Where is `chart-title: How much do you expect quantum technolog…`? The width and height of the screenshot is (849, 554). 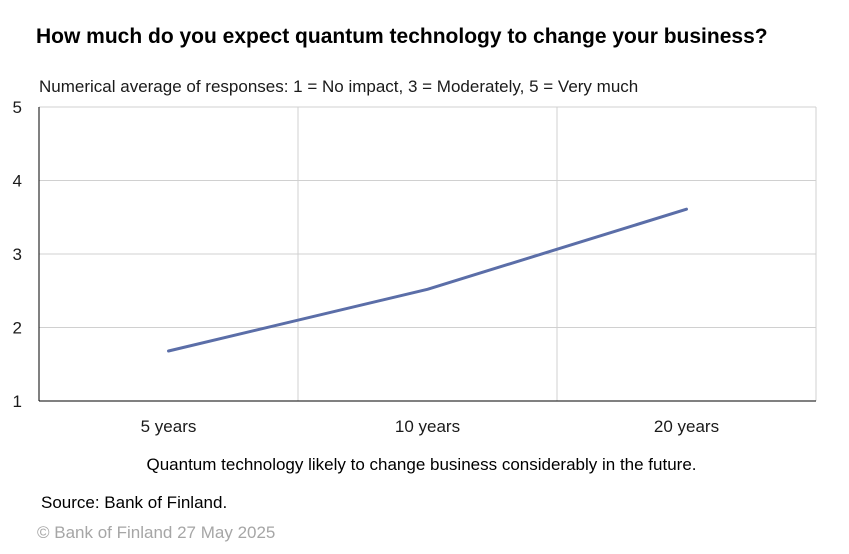 chart-title: How much do you expect quantum technolog… is located at coordinates (402, 36).